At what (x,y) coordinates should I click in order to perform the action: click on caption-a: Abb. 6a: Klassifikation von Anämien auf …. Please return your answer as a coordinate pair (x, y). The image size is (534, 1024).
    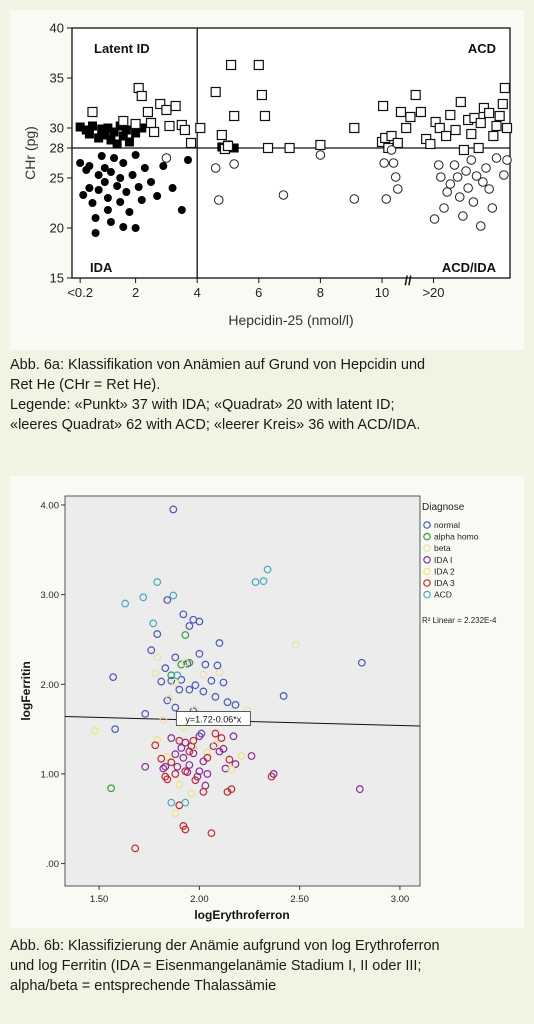
    Looking at the image, I should click on (267, 395).